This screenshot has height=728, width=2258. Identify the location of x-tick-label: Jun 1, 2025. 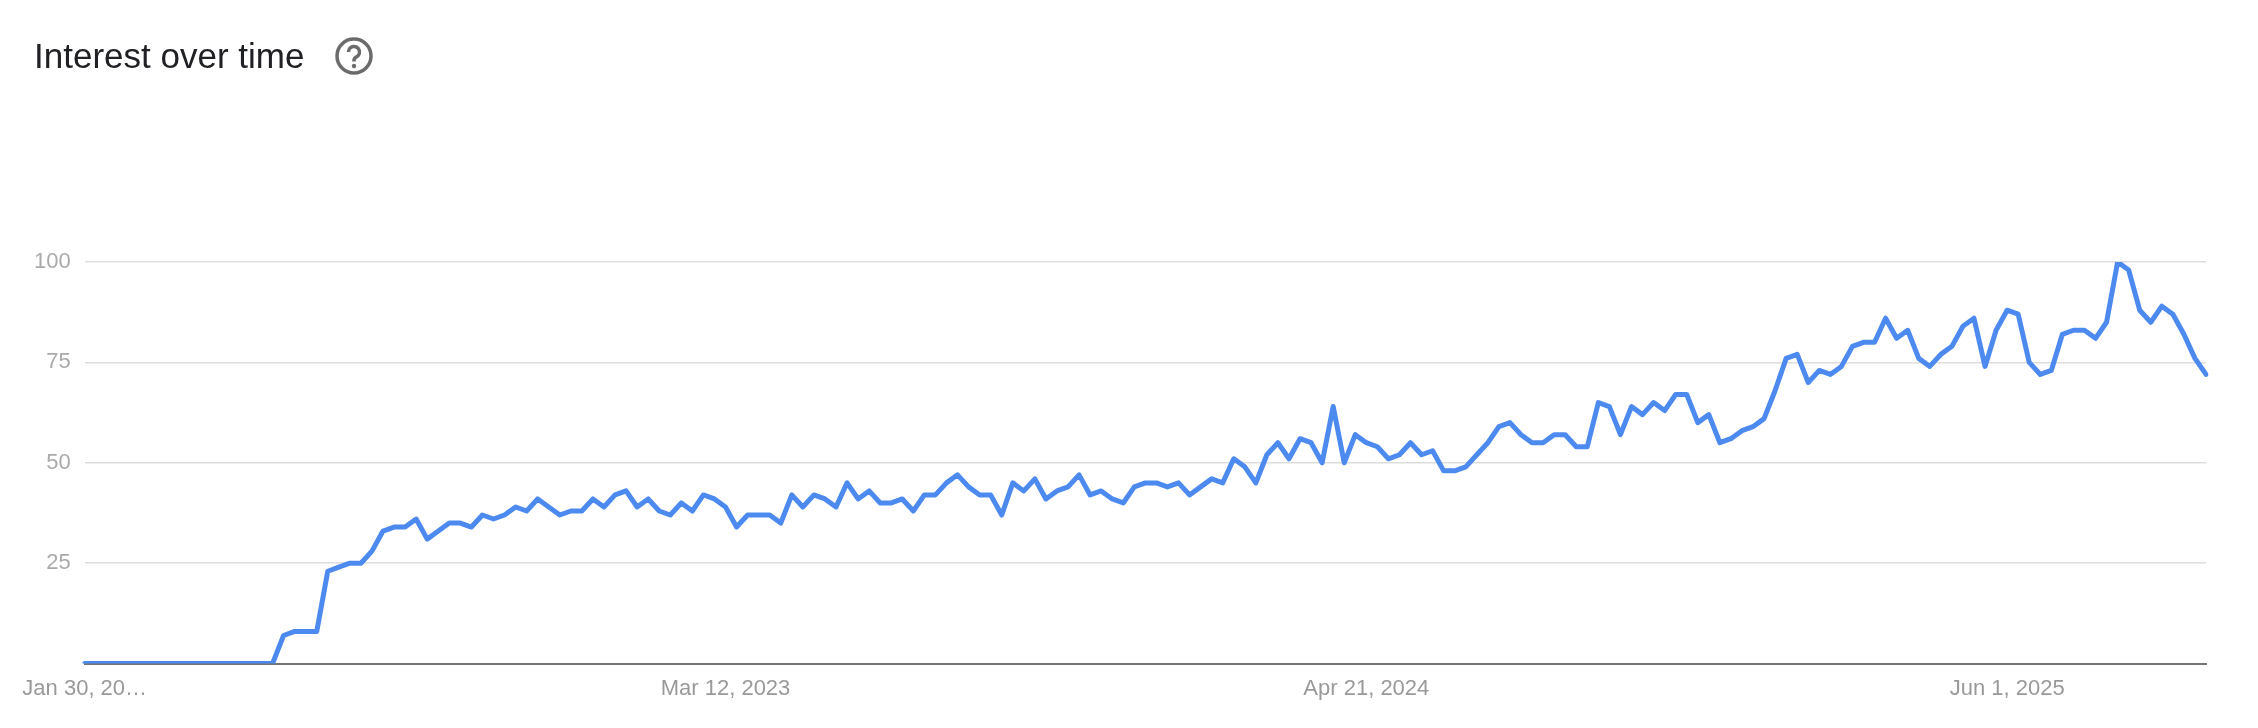
(2007, 687).